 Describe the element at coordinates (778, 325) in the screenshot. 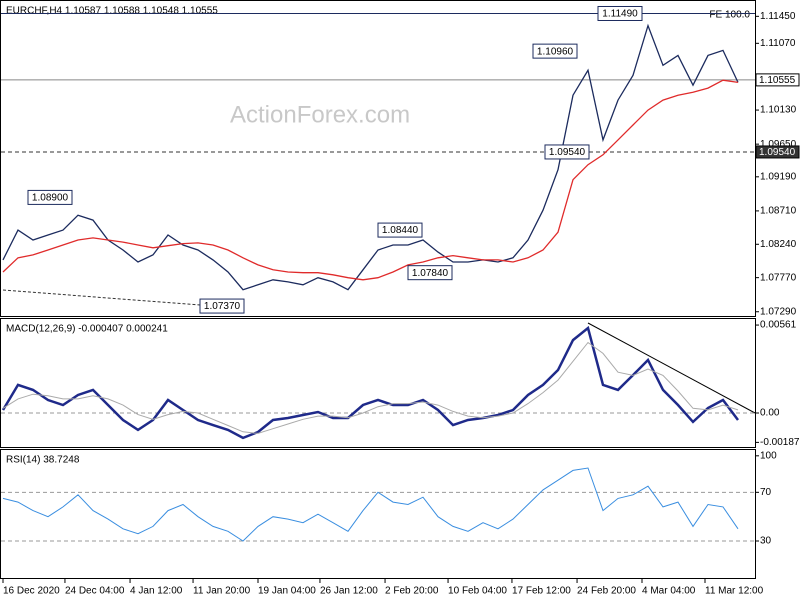

I see `y-tick-label: 0.00561` at that location.